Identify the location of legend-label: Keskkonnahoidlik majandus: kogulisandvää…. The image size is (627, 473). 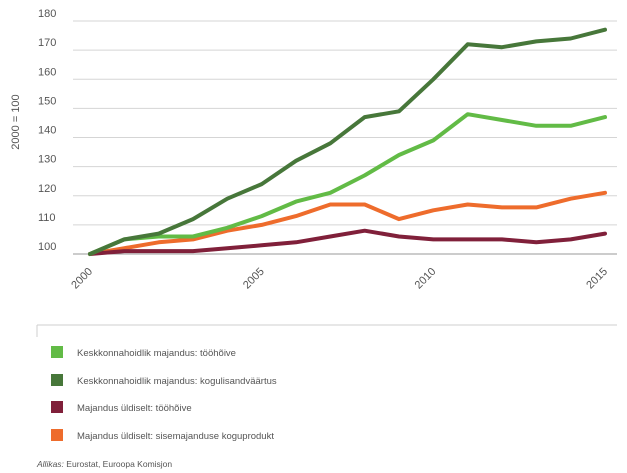
(177, 381).